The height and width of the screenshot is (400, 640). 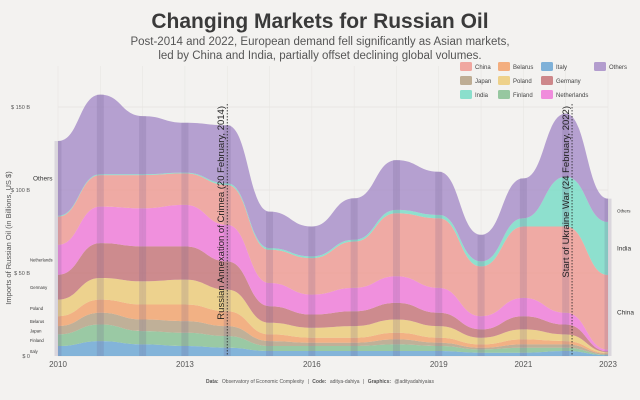 What do you see at coordinates (608, 364) in the screenshot?
I see `x-tick-label: 2023` at bounding box center [608, 364].